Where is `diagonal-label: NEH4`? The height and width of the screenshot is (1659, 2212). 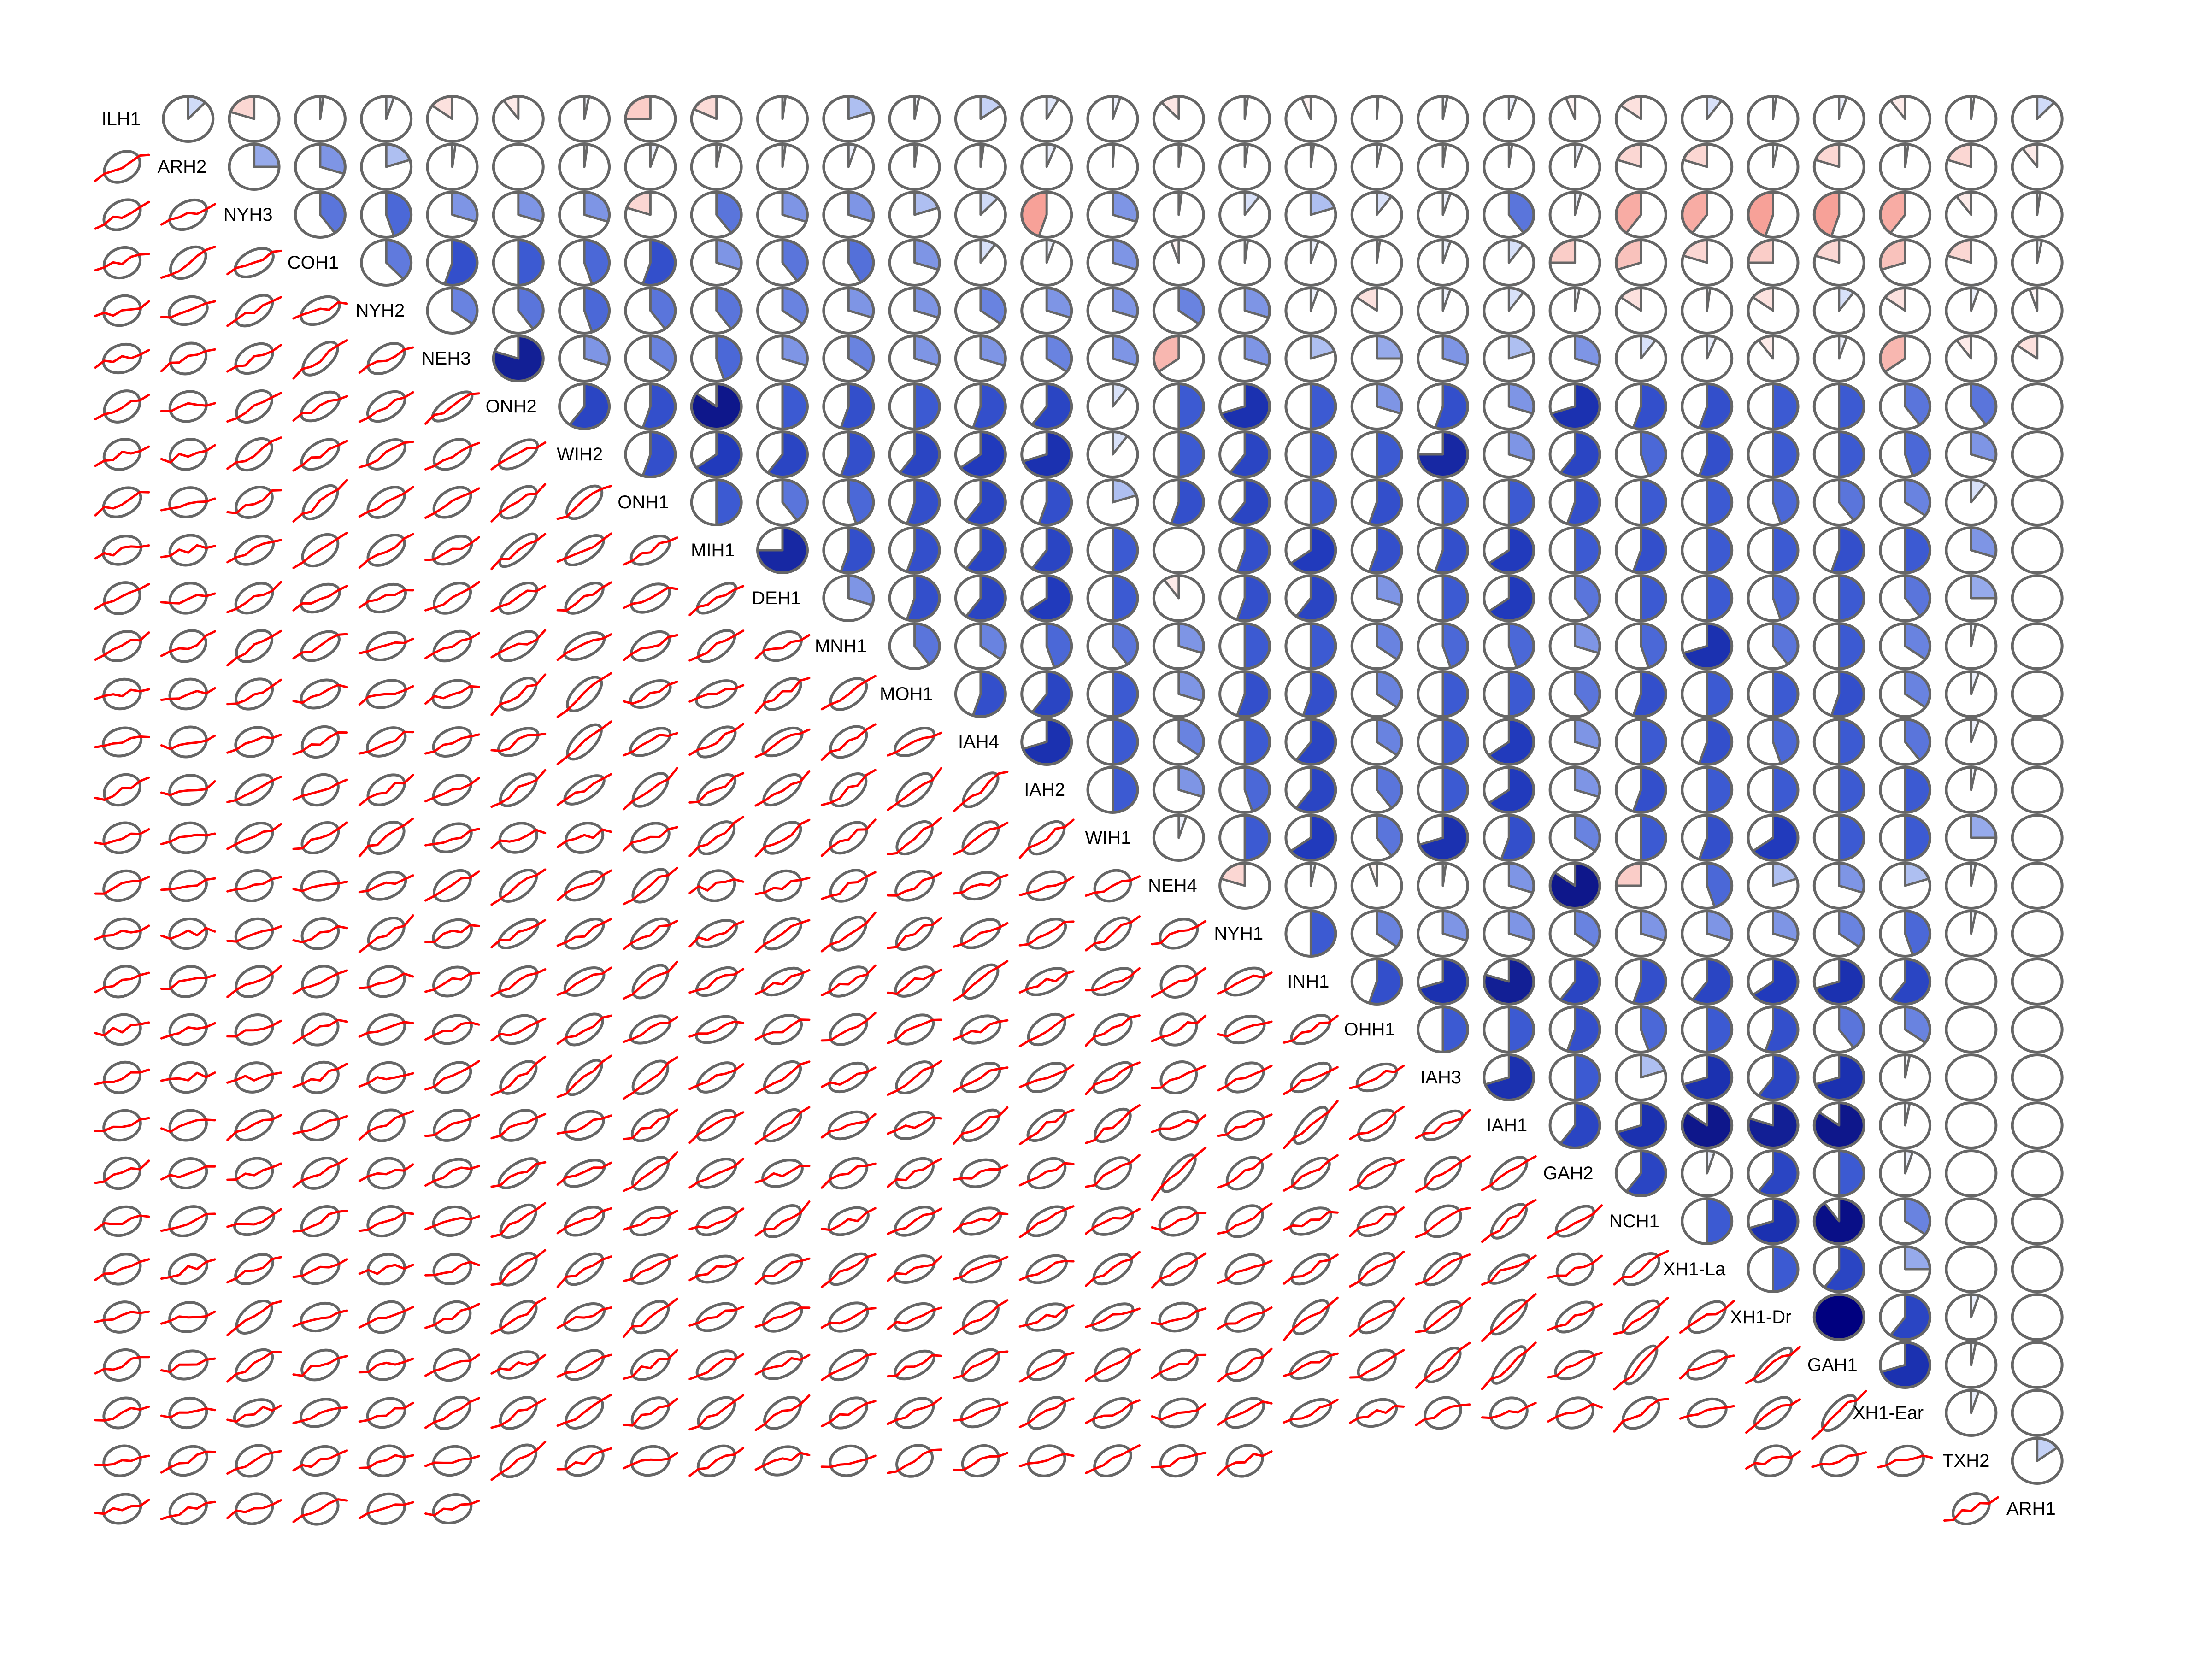
diagonal-label: NEH4 is located at coordinates (1172, 886).